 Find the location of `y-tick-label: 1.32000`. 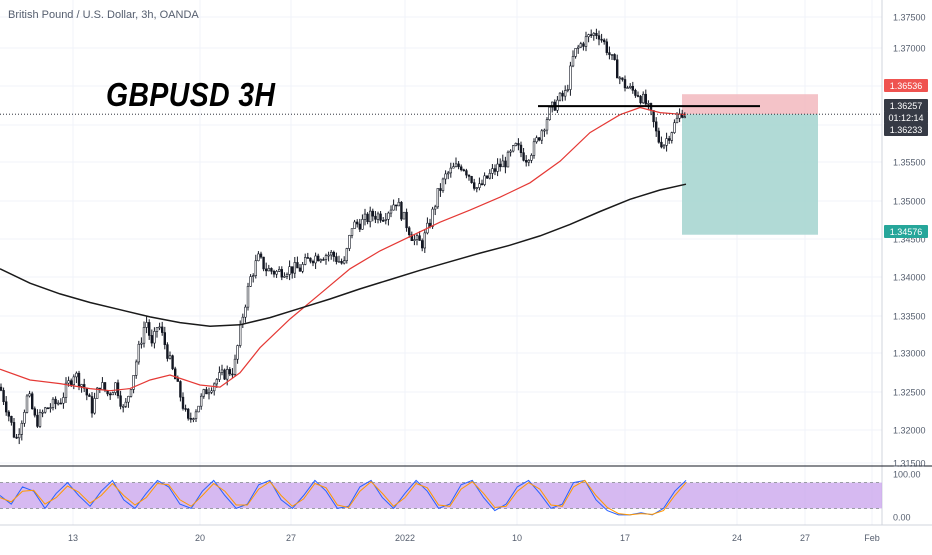

y-tick-label: 1.32000 is located at coordinates (909, 431).